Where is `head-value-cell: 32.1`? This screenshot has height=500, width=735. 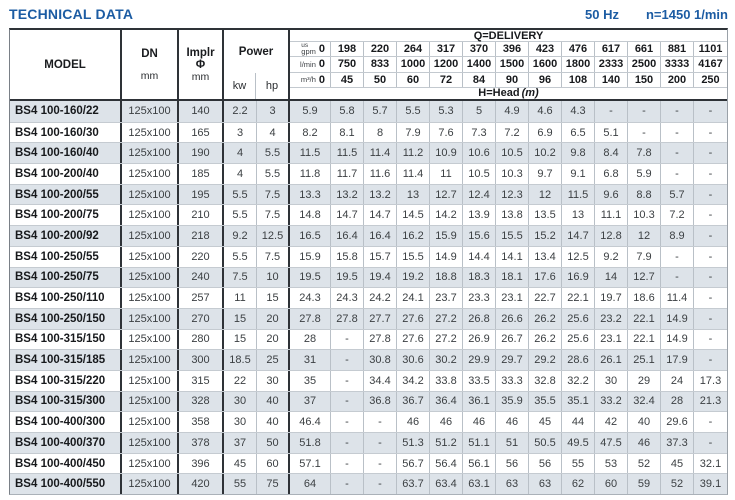
head-value-cell: 32.1 is located at coordinates (710, 463).